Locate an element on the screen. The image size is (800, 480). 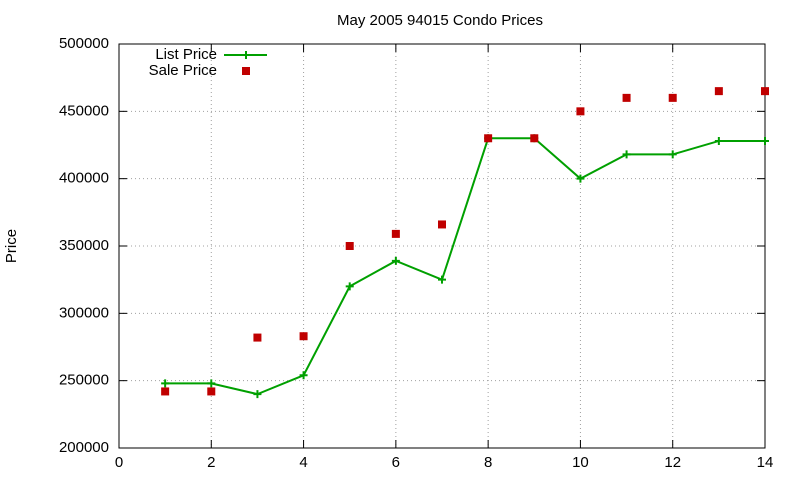
x-tick-label: 6 is located at coordinates (396, 462).